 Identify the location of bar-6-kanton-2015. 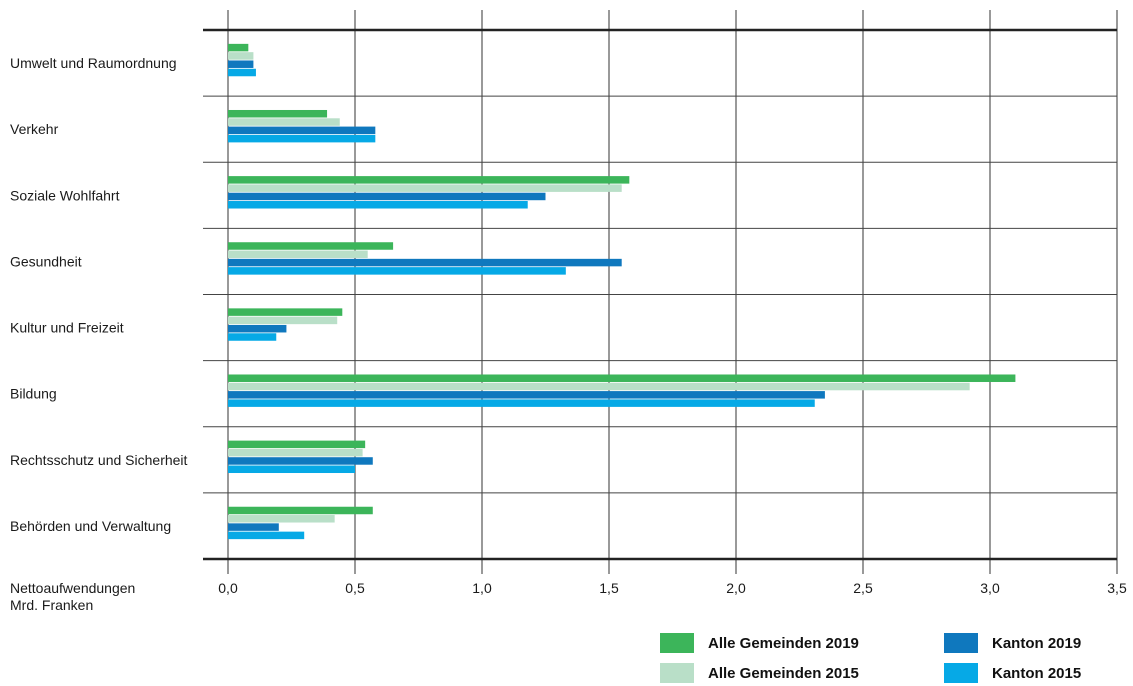
(521, 403).